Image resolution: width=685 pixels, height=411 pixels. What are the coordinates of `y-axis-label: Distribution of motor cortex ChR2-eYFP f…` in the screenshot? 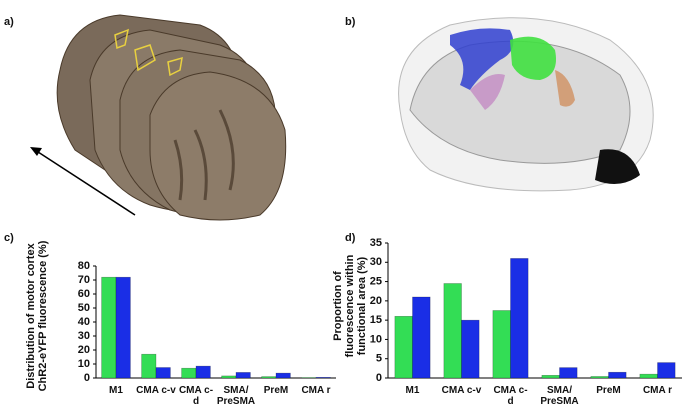 It's located at (37, 316).